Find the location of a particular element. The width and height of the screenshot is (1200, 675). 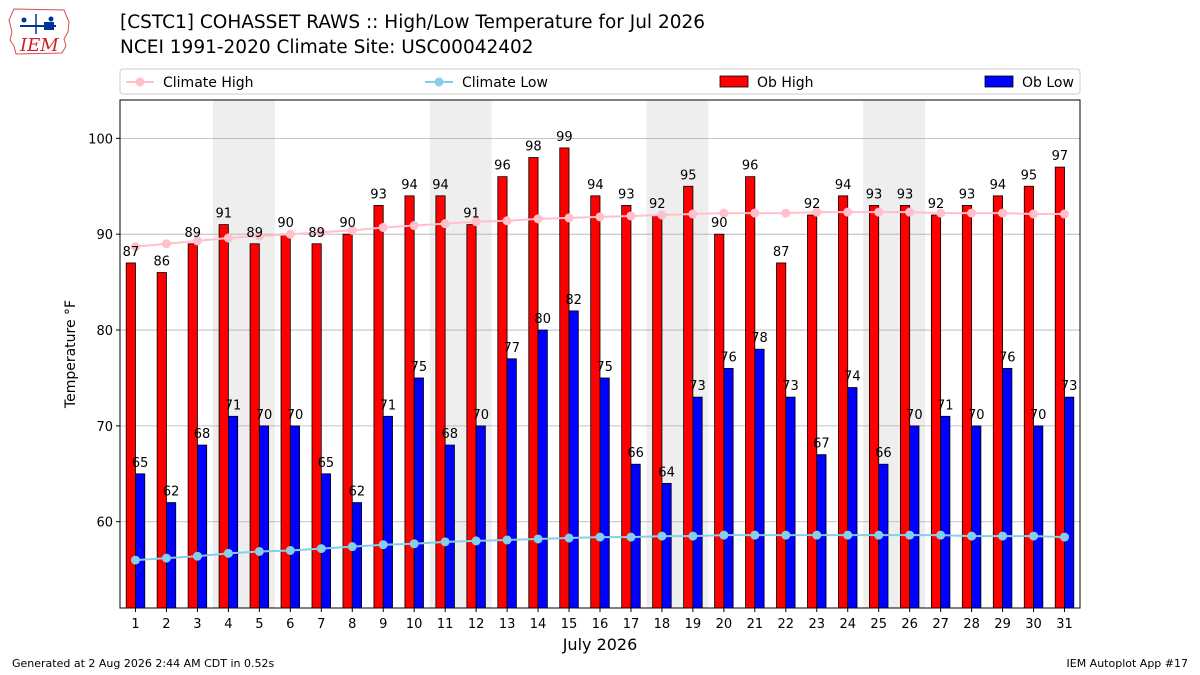

x-tick-label: 31 is located at coordinates (1064, 624).